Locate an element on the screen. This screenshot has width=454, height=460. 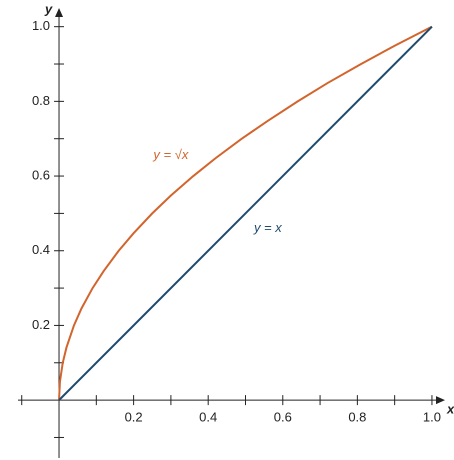
x-tick-label: 0.2 is located at coordinates (134, 417).